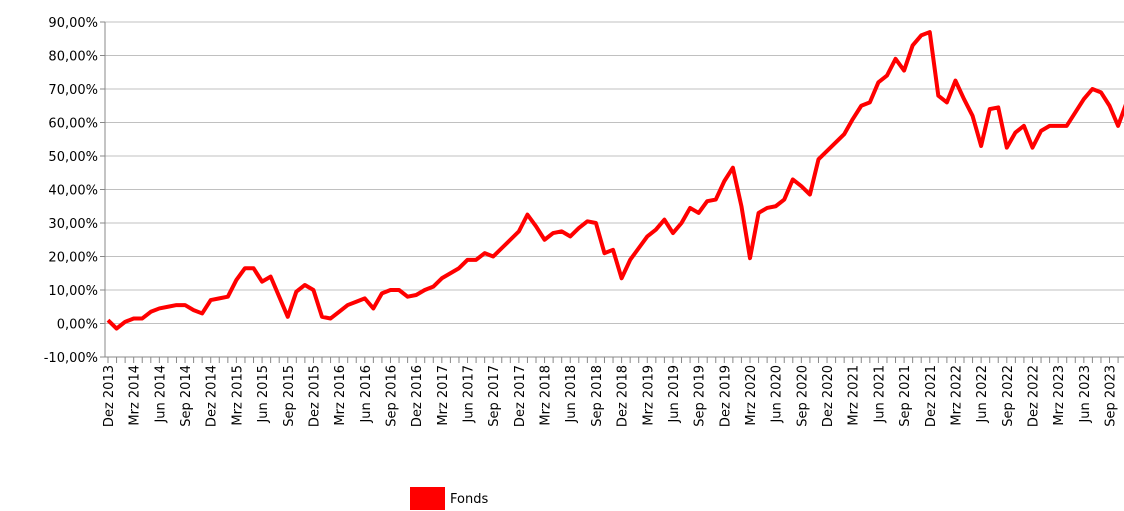  What do you see at coordinates (314, 396) in the screenshot?
I see `x-tick-label: Dez 2015` at bounding box center [314, 396].